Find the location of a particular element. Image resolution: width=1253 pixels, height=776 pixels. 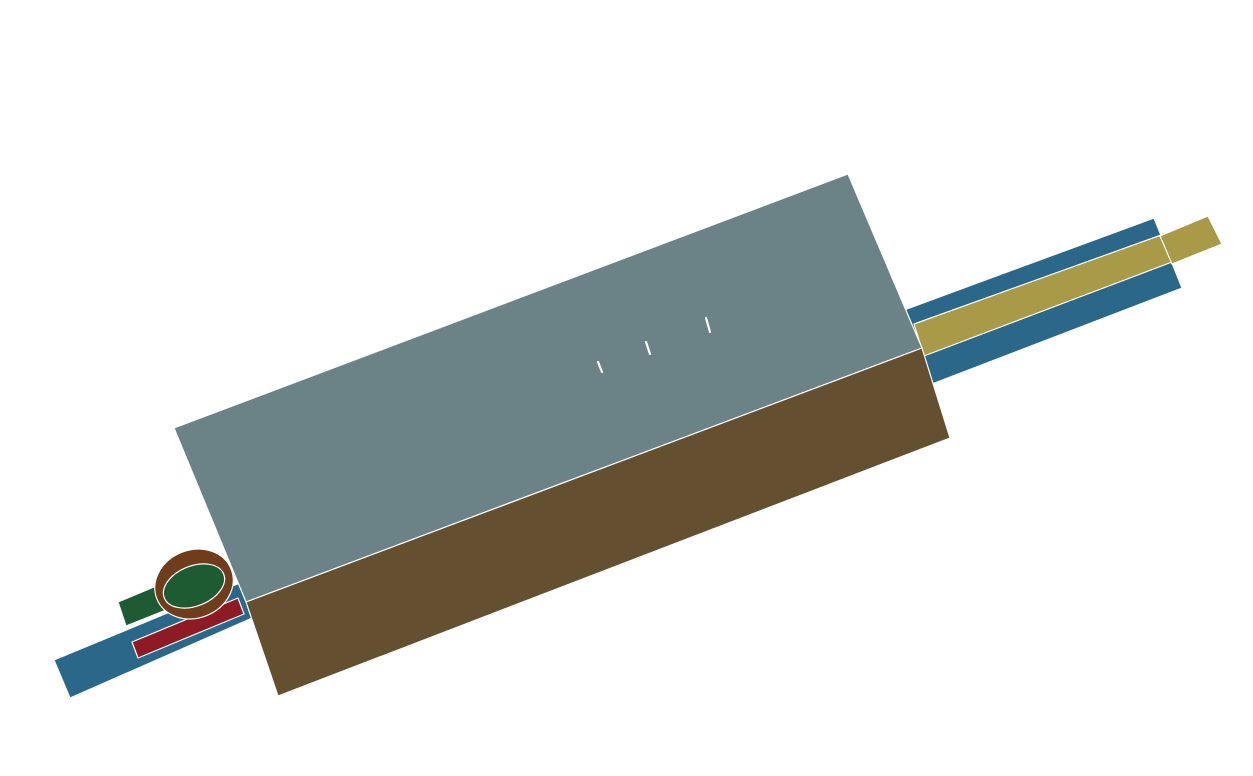

left-ring-inner is located at coordinates (194, 586).